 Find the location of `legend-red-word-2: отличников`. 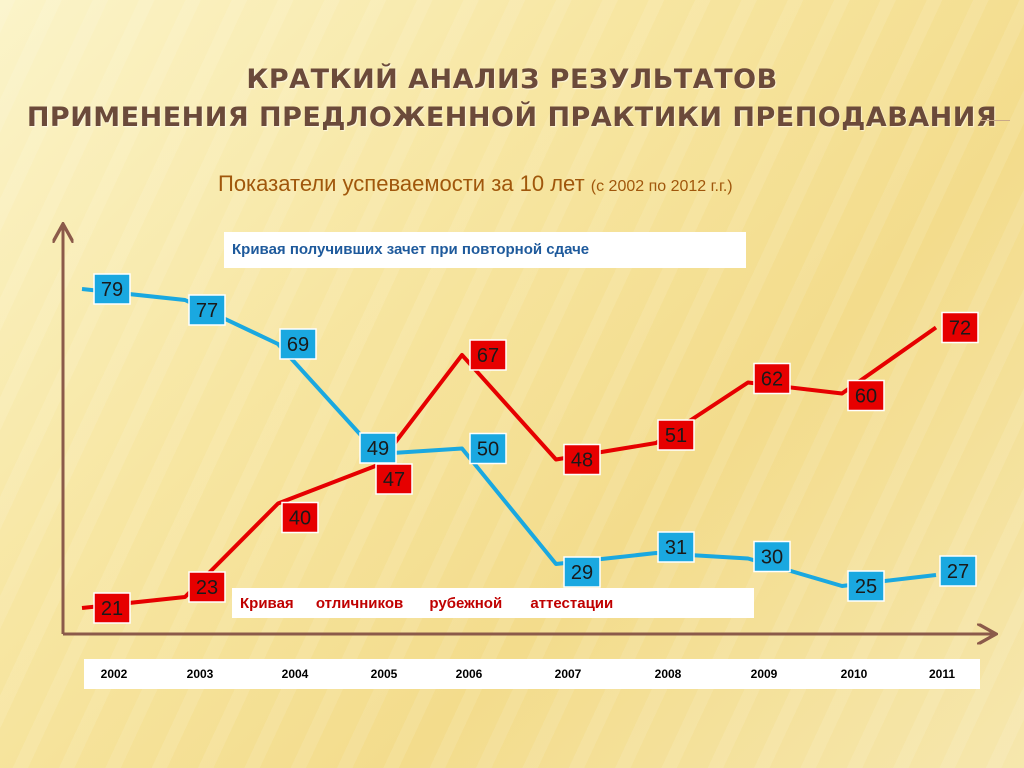

legend-red-word-2: отличников is located at coordinates (359, 603).